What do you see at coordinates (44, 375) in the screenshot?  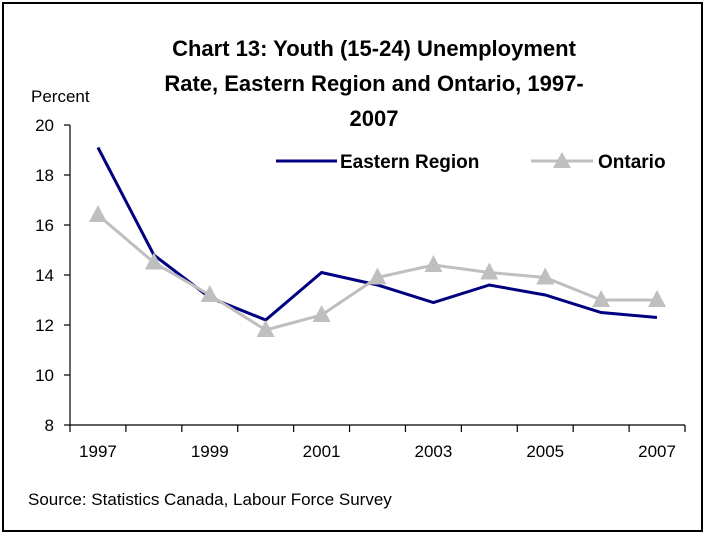 I see `y-tick-label: 10` at bounding box center [44, 375].